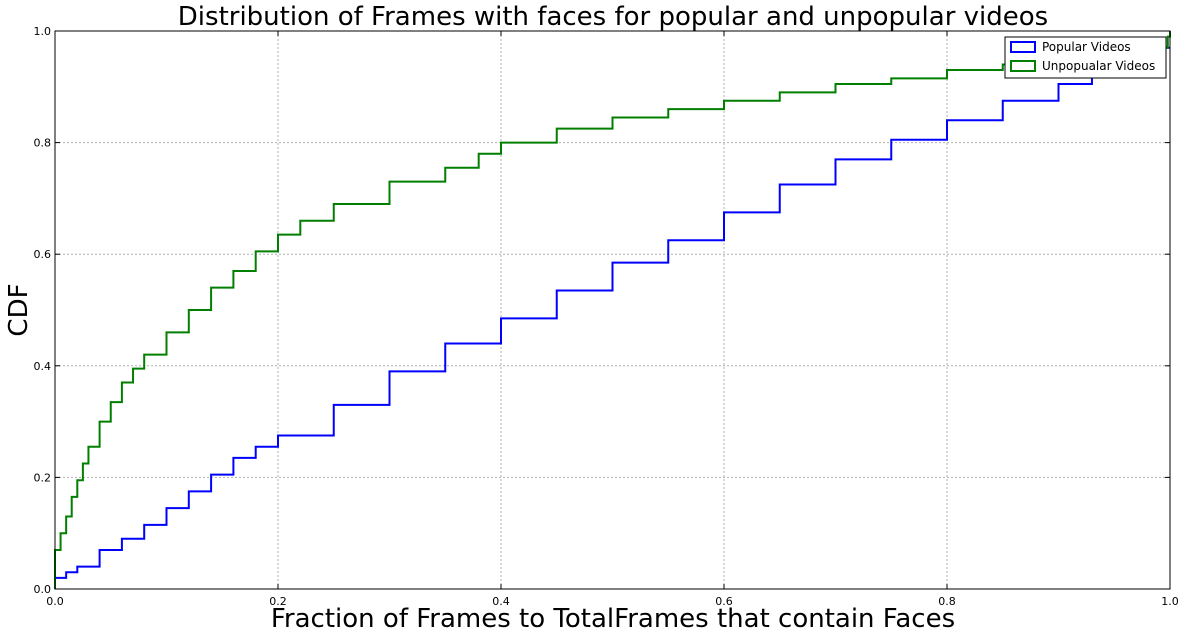  What do you see at coordinates (1170, 601) in the screenshot?
I see `x-tick-label: 1.0` at bounding box center [1170, 601].